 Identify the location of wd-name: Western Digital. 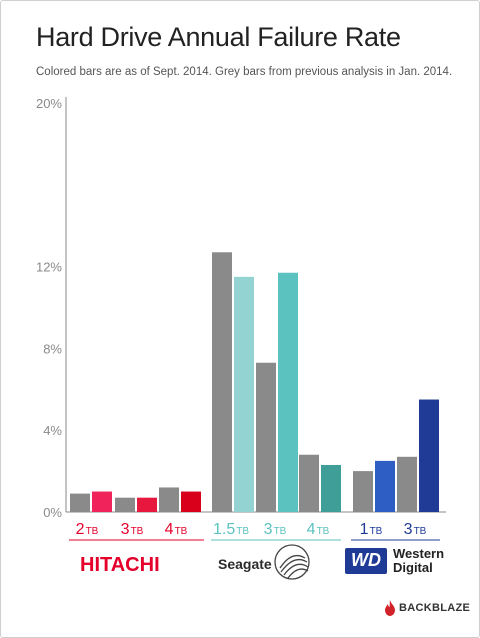
(418, 561).